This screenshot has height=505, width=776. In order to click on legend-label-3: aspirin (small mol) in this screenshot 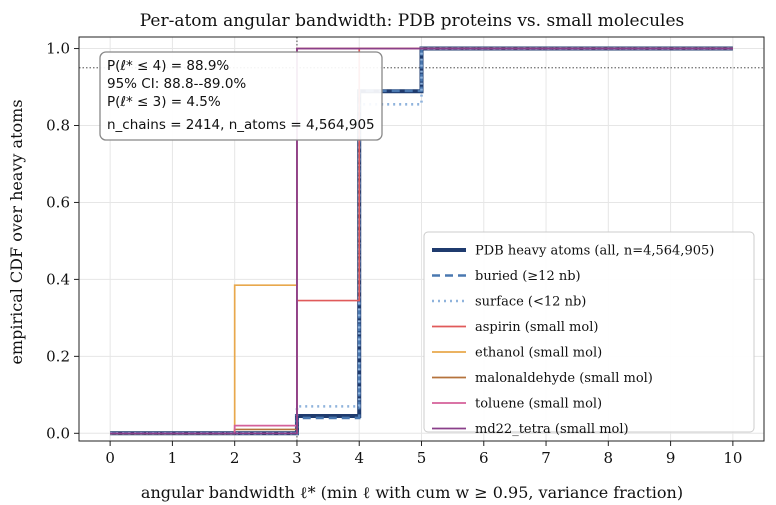, I will do `click(536, 327)`.